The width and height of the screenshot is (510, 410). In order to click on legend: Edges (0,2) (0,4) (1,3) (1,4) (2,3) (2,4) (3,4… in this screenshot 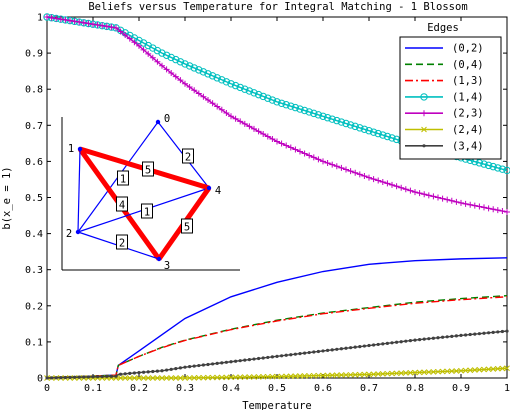, I will do `click(450, 91)`.